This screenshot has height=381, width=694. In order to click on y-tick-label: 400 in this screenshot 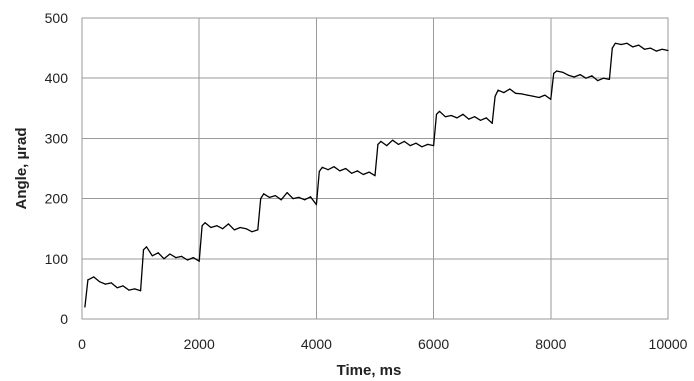, I will do `click(57, 78)`.